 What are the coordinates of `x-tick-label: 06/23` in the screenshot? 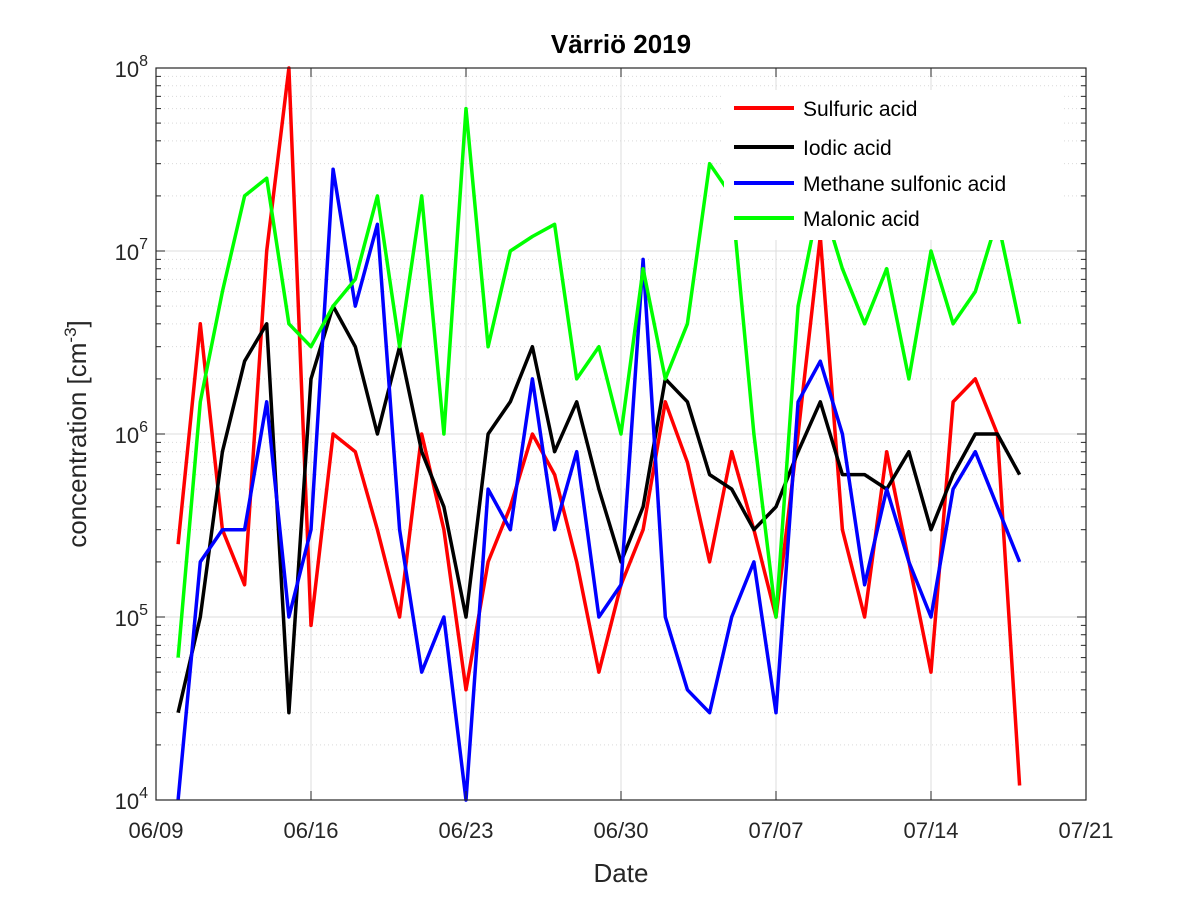 It's located at (465, 830).